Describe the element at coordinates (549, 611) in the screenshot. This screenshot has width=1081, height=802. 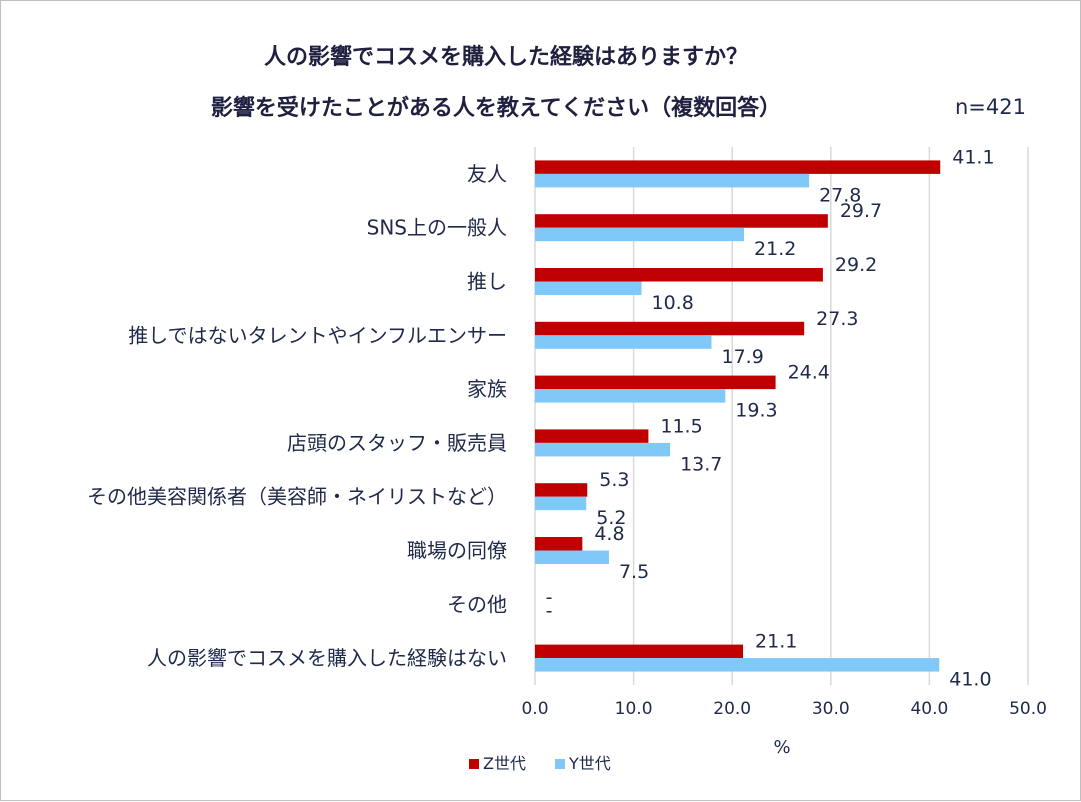
I see `value-label-y: -` at that location.